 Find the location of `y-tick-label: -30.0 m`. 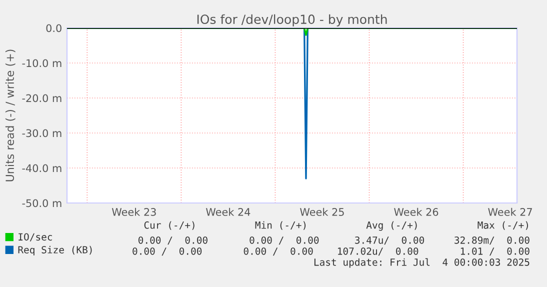

y-tick-label: -30.0 m is located at coordinates (42, 133).